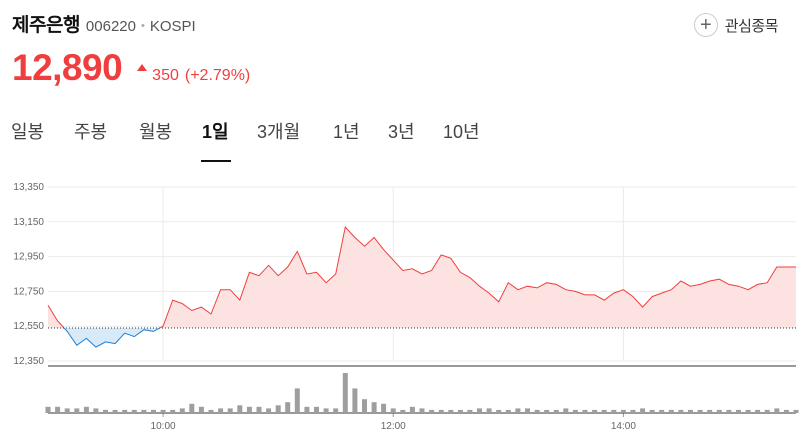  Describe the element at coordinates (131, 68) in the screenshot. I see `price-row: 12,890 350 (+2.79%)` at that location.